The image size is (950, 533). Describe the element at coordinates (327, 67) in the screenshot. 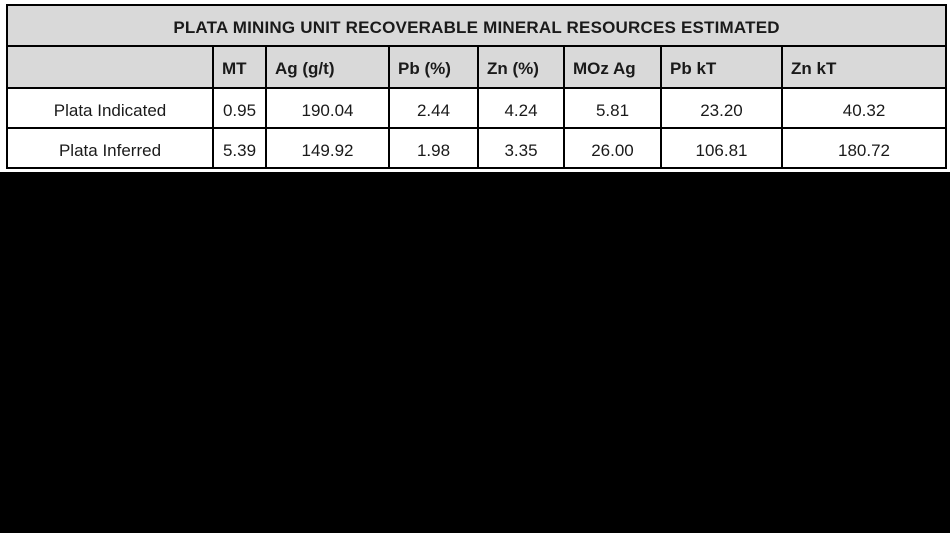

I see `column-header-ag-g-t: Ag (g/t)` at that location.